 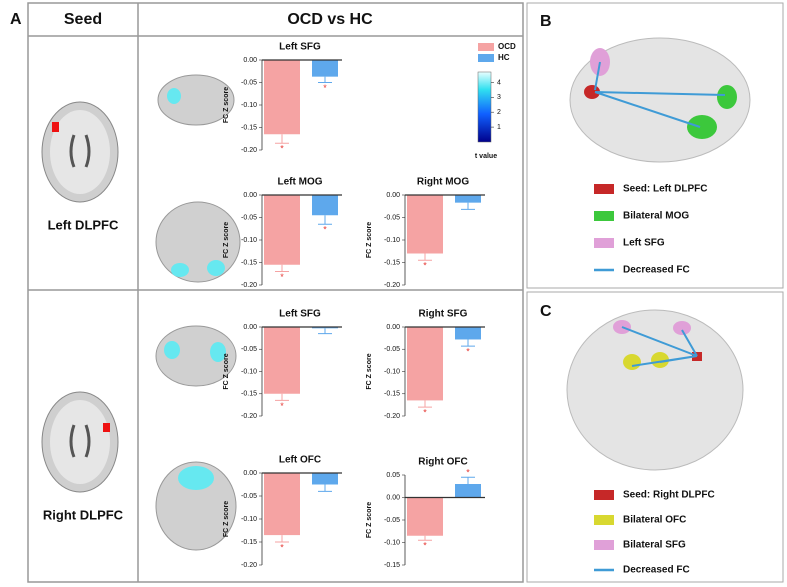 What do you see at coordinates (330, 19) in the screenshot?
I see `column-header: OCD vs HC` at bounding box center [330, 19].